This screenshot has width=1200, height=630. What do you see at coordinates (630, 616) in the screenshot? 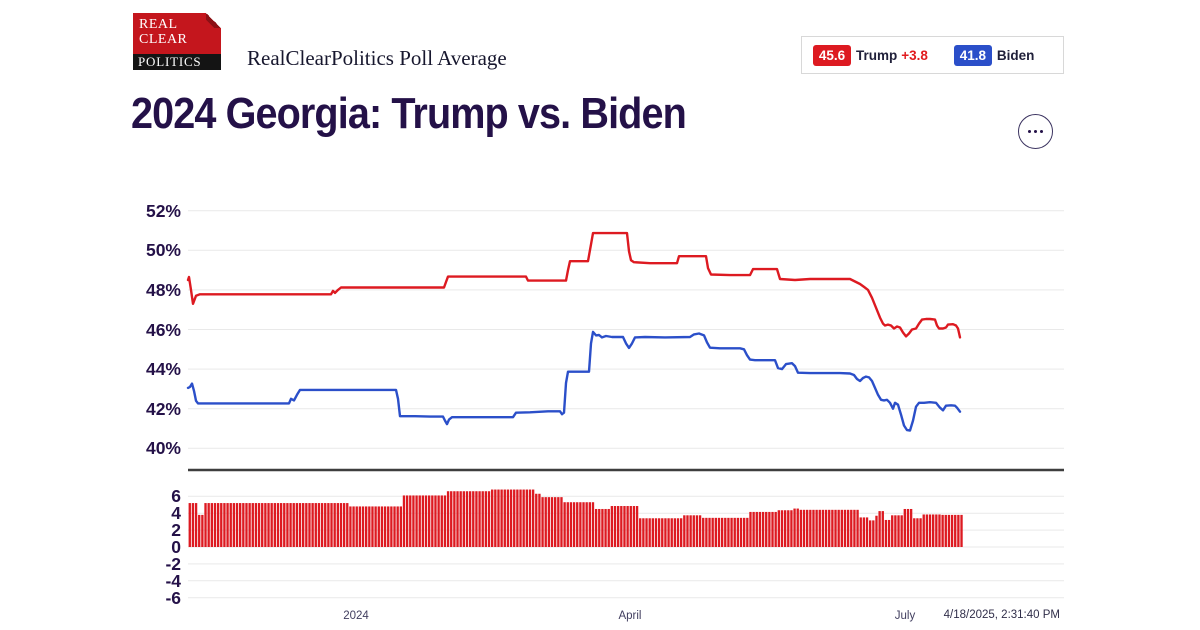
I see `x-axis-label: April` at bounding box center [630, 616].